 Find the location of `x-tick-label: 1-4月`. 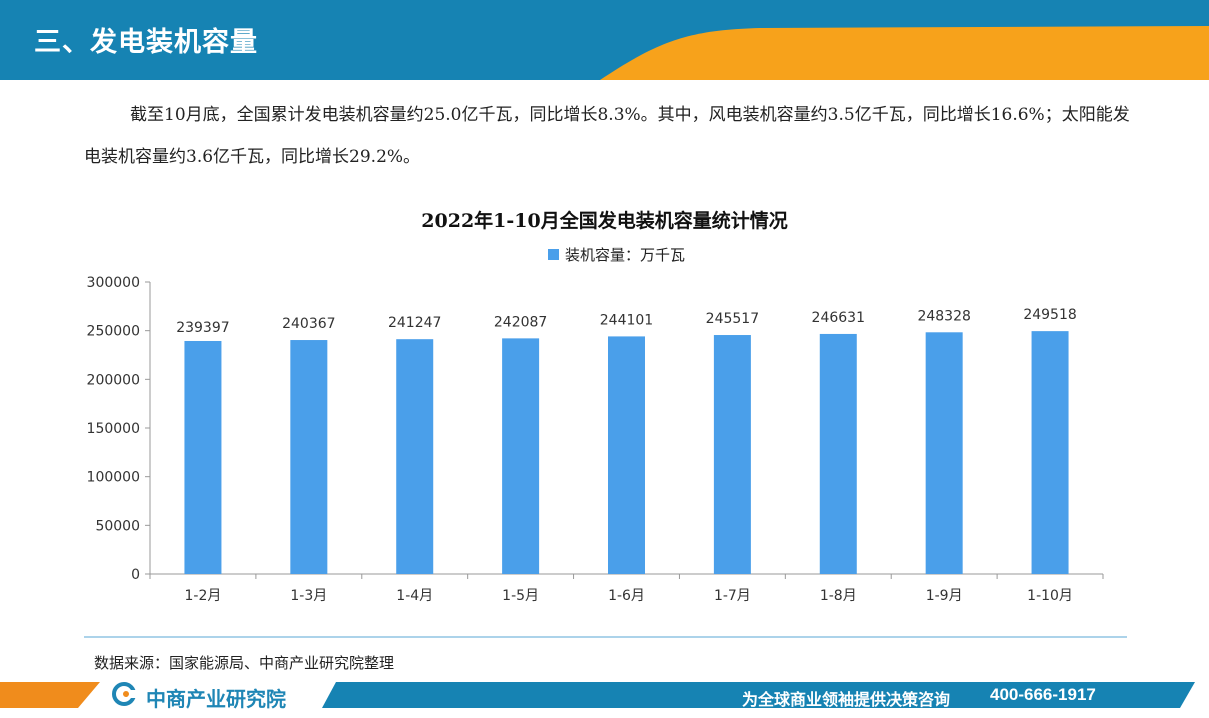

x-tick-label: 1-4月 is located at coordinates (414, 596).